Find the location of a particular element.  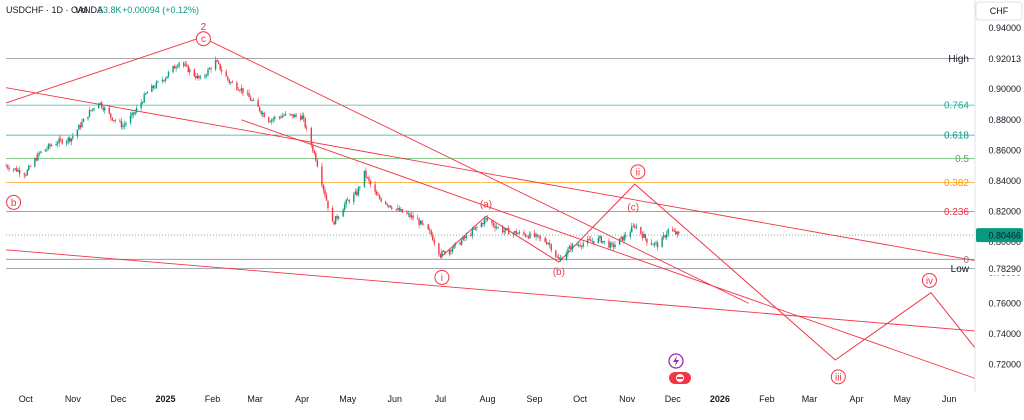

events-flag-icon is located at coordinates (680, 378).